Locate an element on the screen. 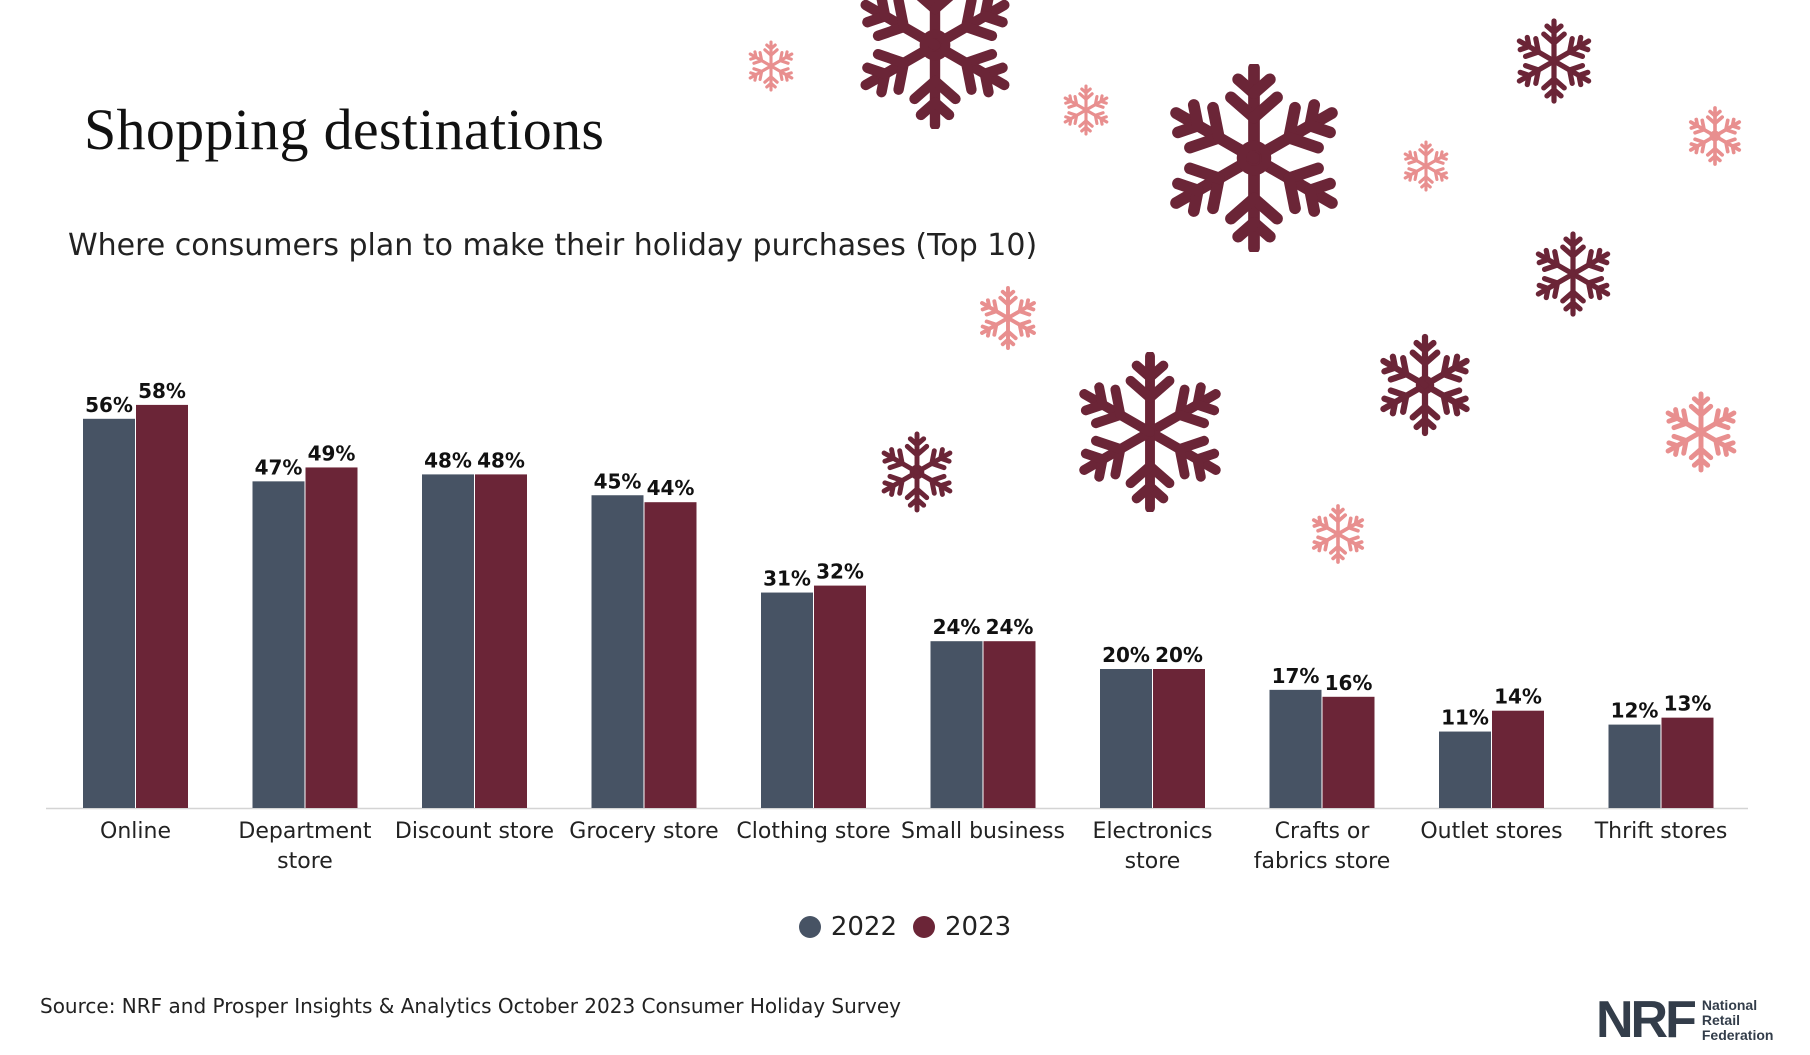  legend-item-2022: 2022 is located at coordinates (847, 927).